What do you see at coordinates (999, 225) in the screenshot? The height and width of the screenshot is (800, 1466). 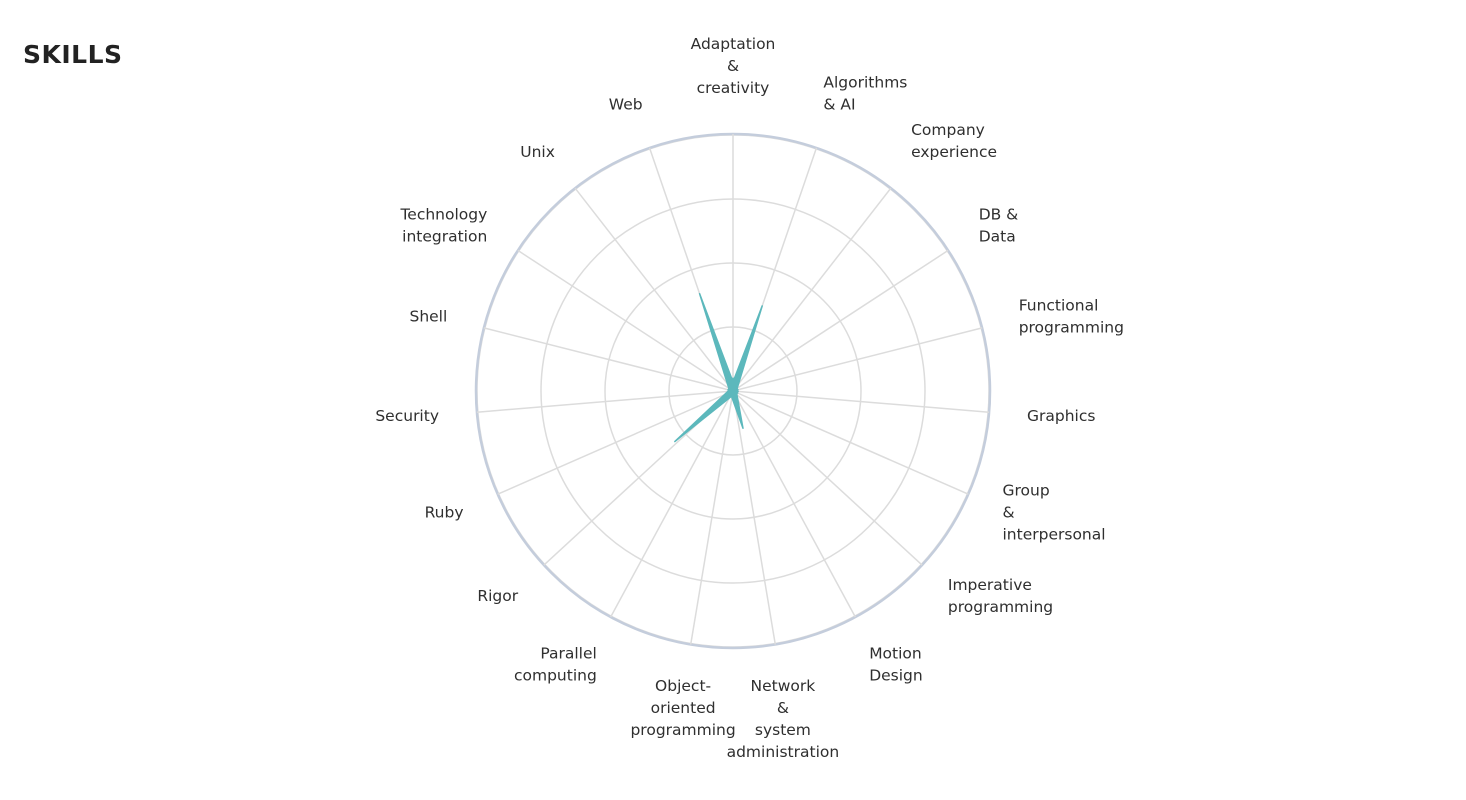 I see `axis-label: DB & Data` at bounding box center [999, 225].